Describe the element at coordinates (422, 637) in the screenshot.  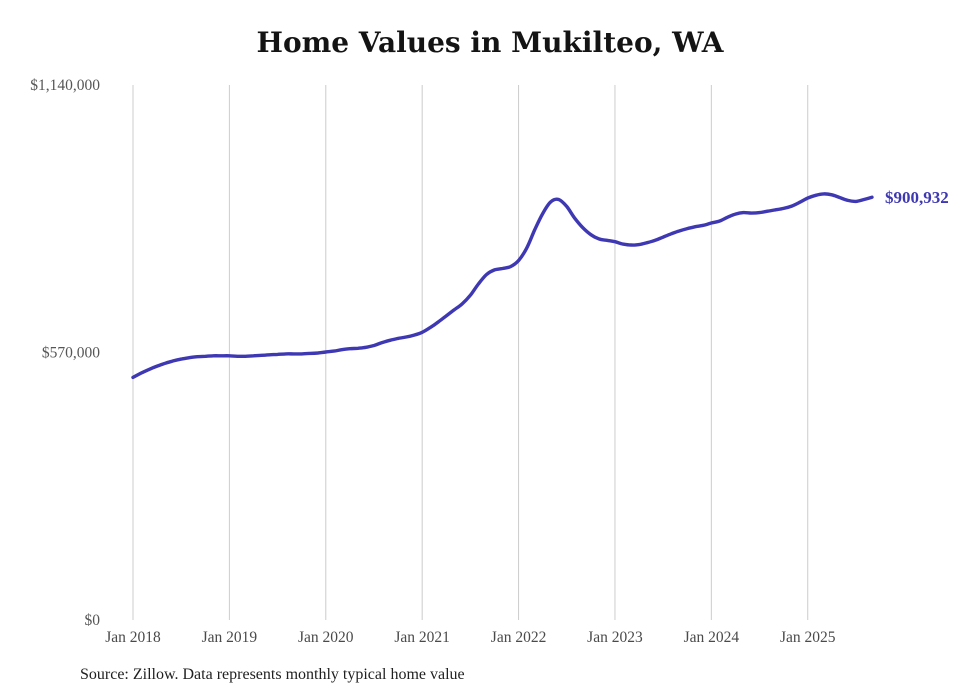
I see `x-tick-label: Jan 2021` at that location.